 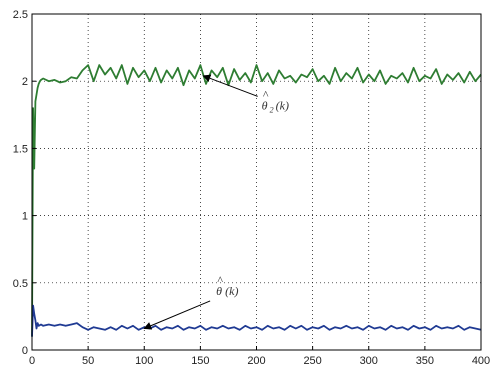 What do you see at coordinates (20, 15) in the screenshot?
I see `y-tick-label: 2.5` at bounding box center [20, 15].